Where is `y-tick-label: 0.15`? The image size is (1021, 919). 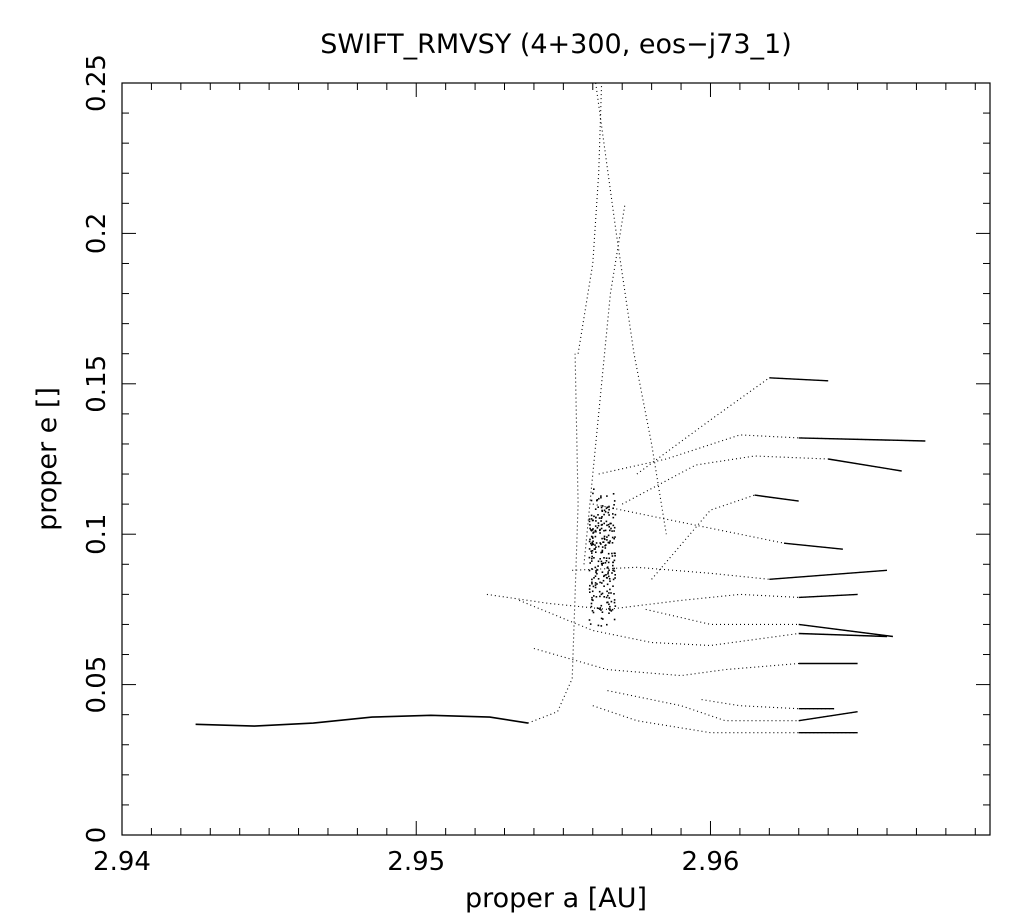
y-tick-label: 0.15 is located at coordinates (97, 384).